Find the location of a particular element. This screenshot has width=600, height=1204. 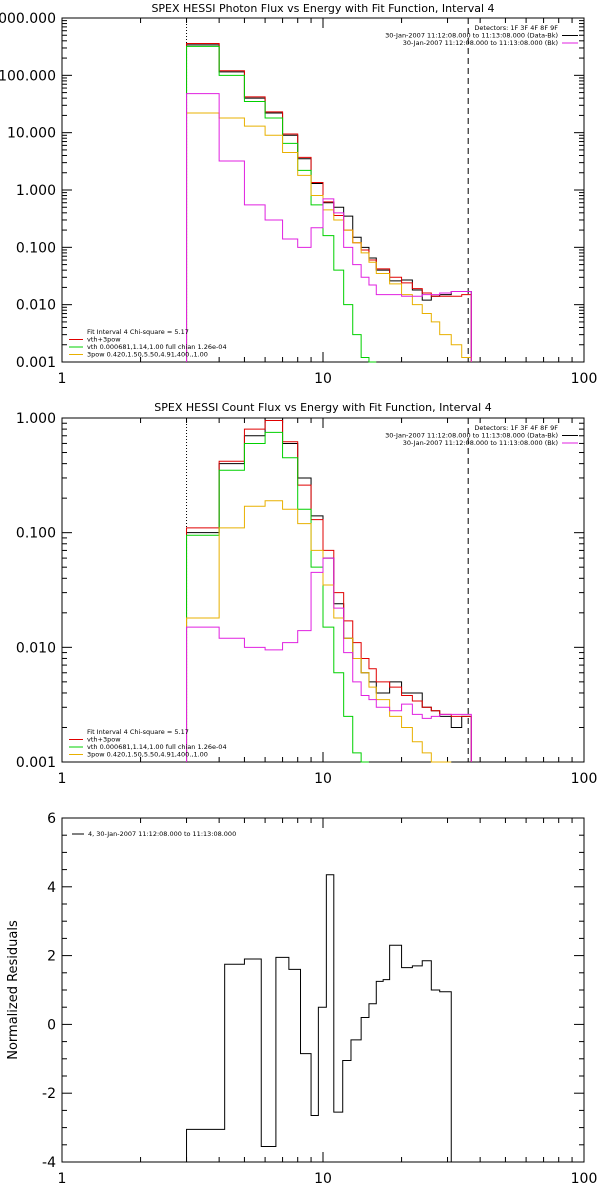

y-tick-label: -2 is located at coordinates (49, 1094).